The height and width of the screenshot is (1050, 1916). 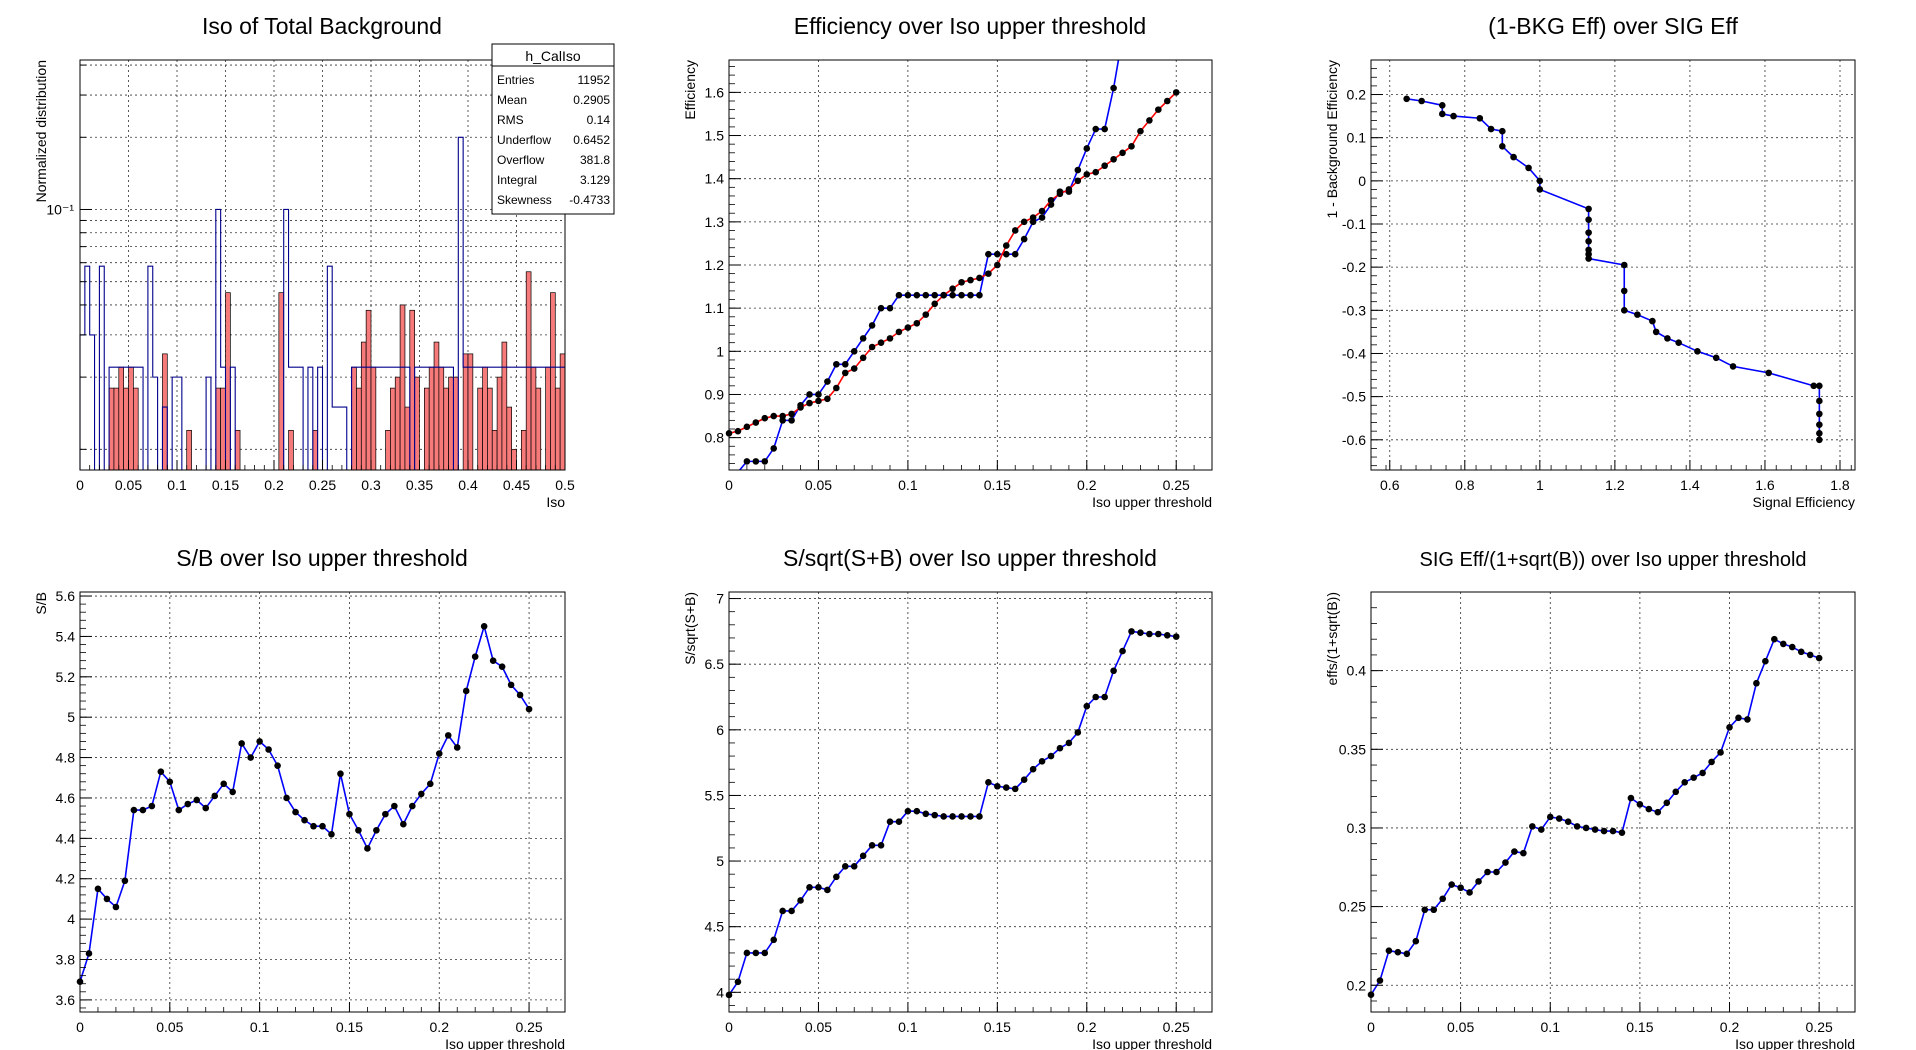 What do you see at coordinates (1361, 796) in the screenshot?
I see `y-axis: 0.2 0.25 0.3 0.35 0.4` at bounding box center [1361, 796].